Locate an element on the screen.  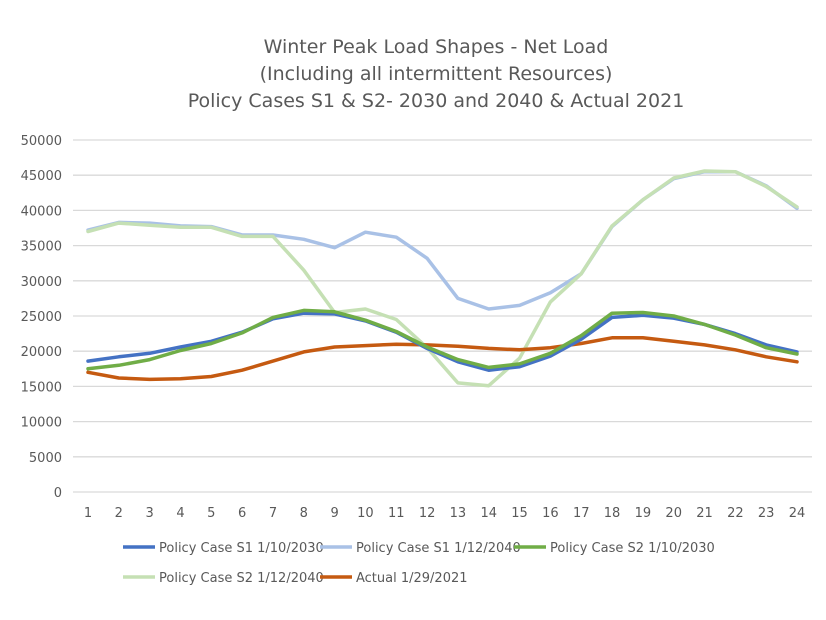
x-tick-label: 20 is located at coordinates (673, 513).